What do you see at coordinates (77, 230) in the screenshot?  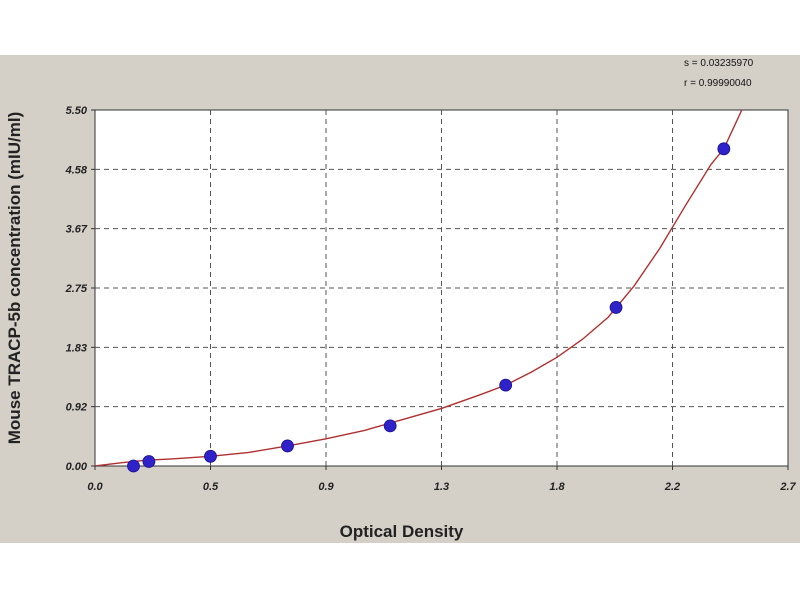 I see `y-tick-label: 3.67` at bounding box center [77, 230].